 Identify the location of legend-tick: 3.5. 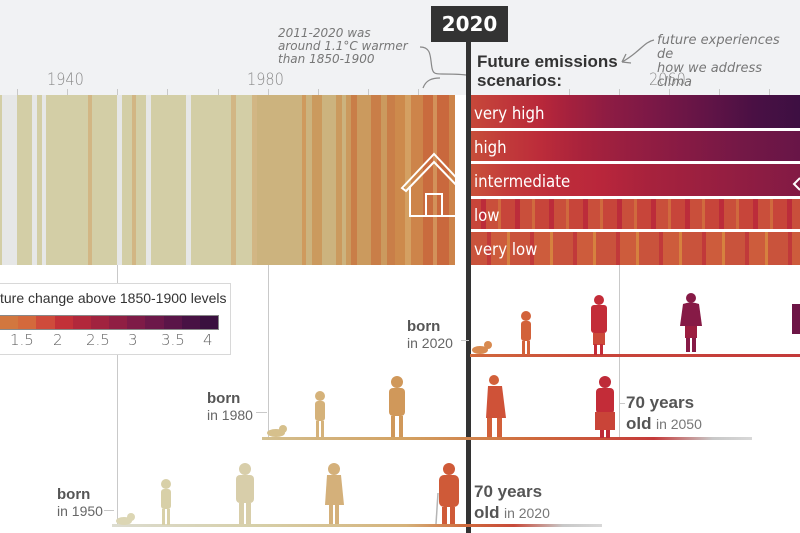
(173, 340).